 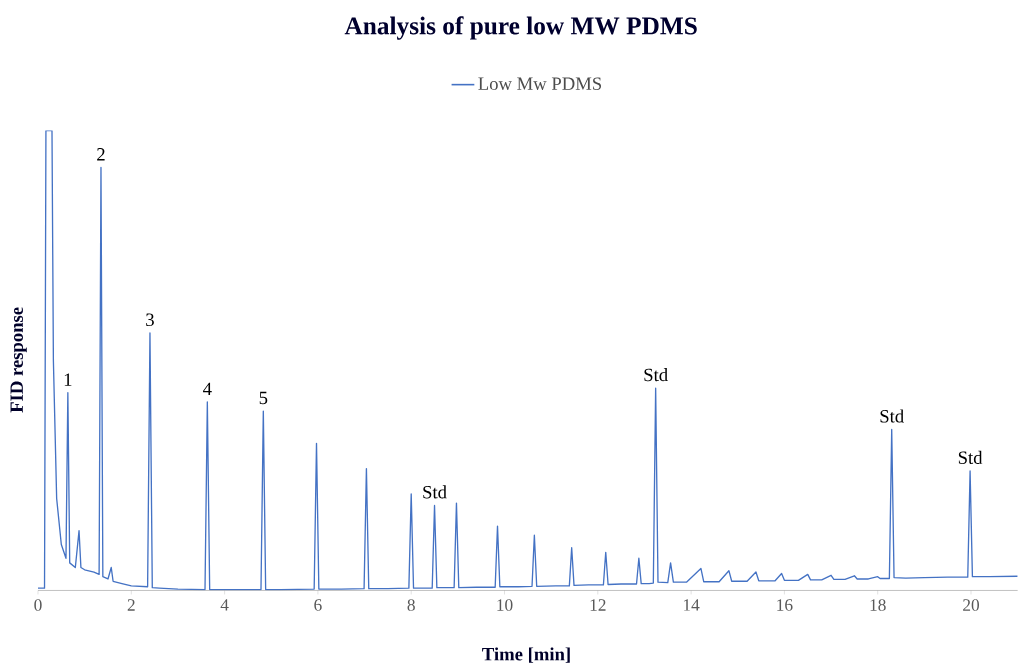 I want to click on annotation: 3, so click(x=150, y=319).